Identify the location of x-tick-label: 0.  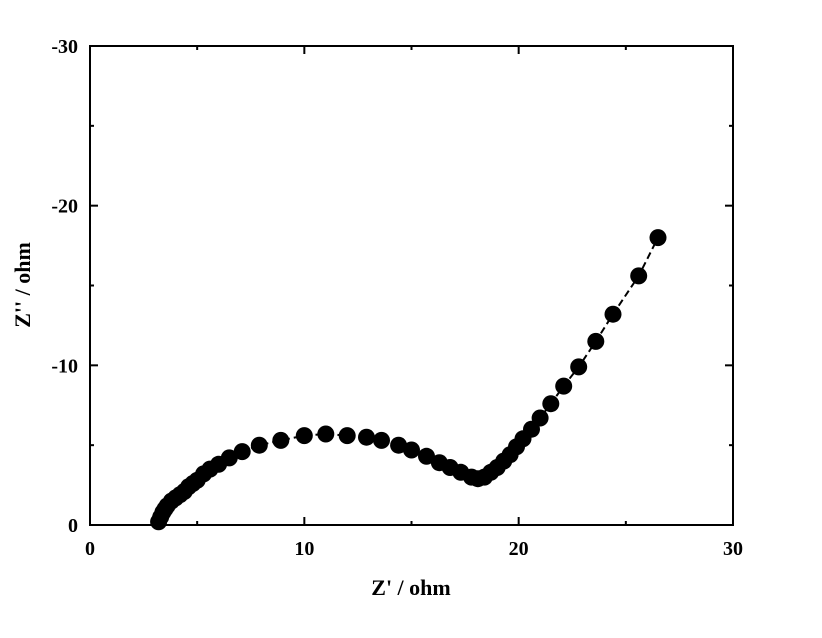
(90, 549).